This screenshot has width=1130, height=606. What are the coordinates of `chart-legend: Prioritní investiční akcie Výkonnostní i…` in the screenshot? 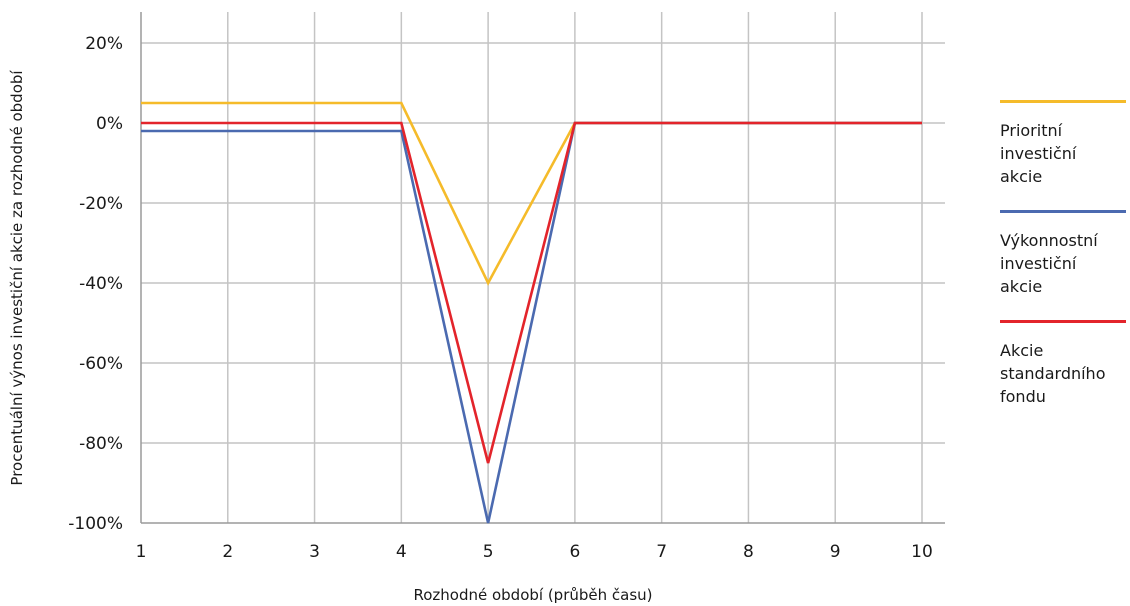 It's located at (1064, 265).